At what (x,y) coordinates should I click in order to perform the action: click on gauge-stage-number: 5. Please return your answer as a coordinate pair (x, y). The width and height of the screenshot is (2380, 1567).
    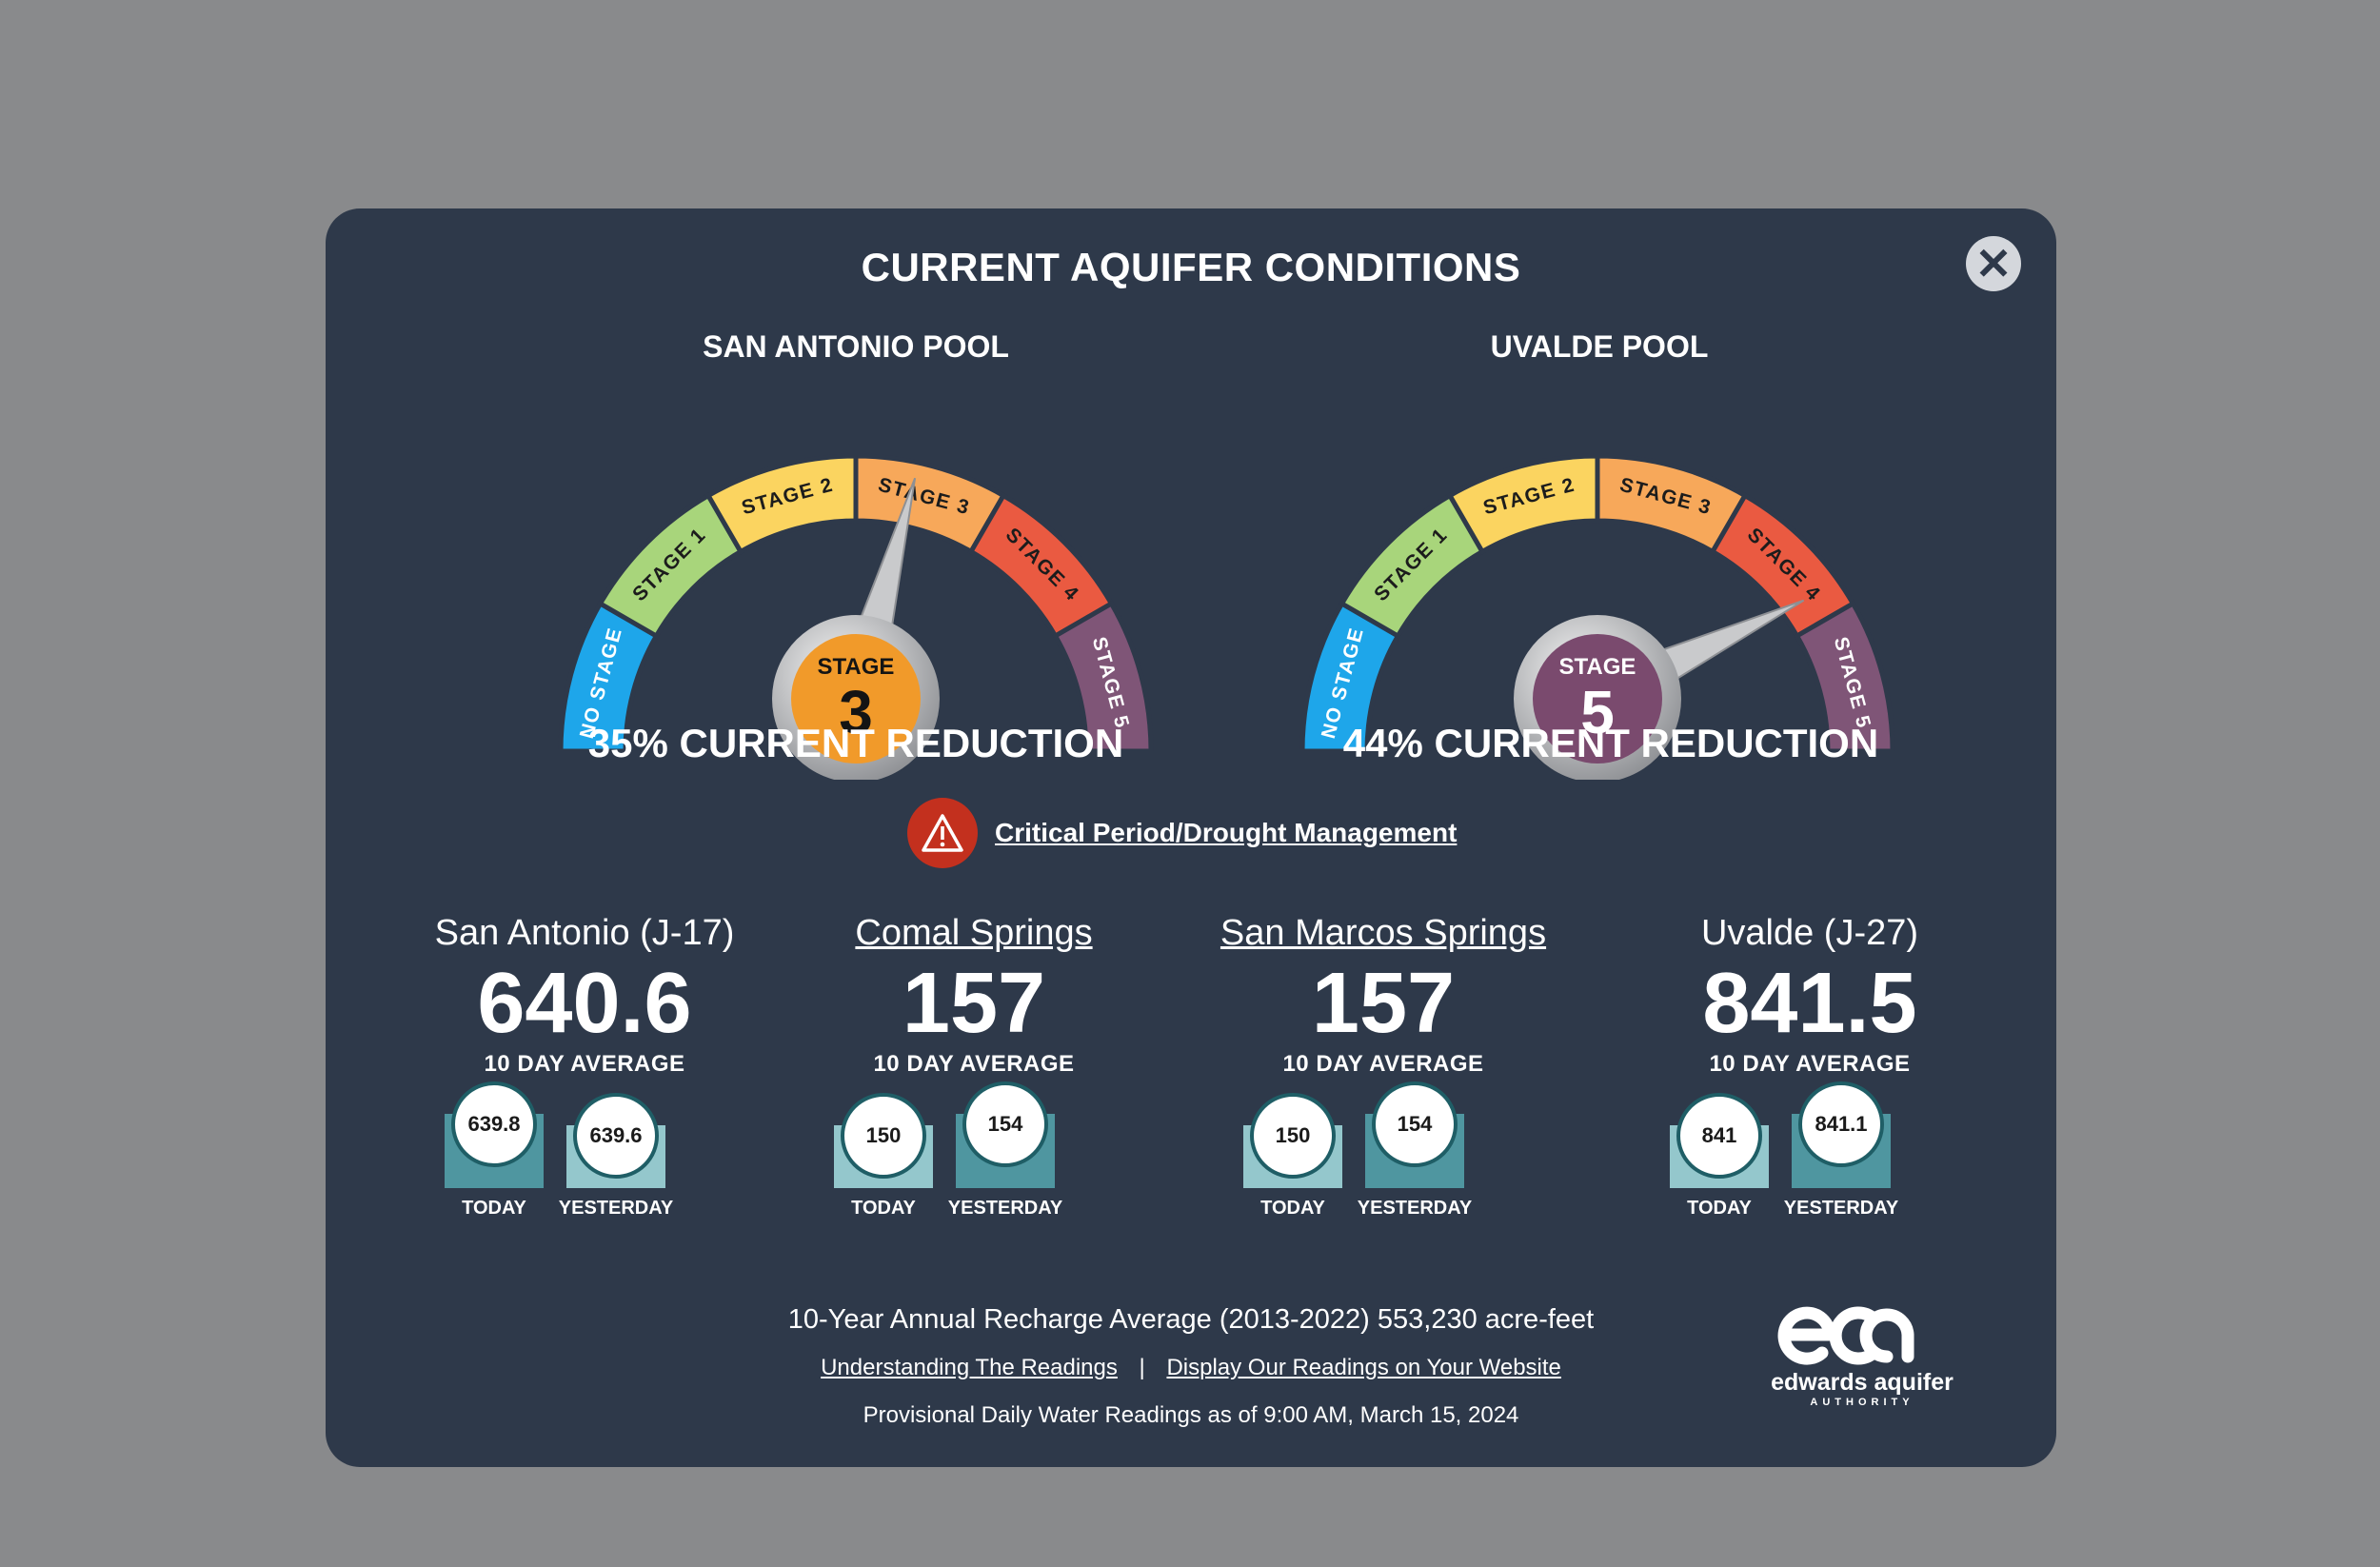
    Looking at the image, I should click on (1597, 712).